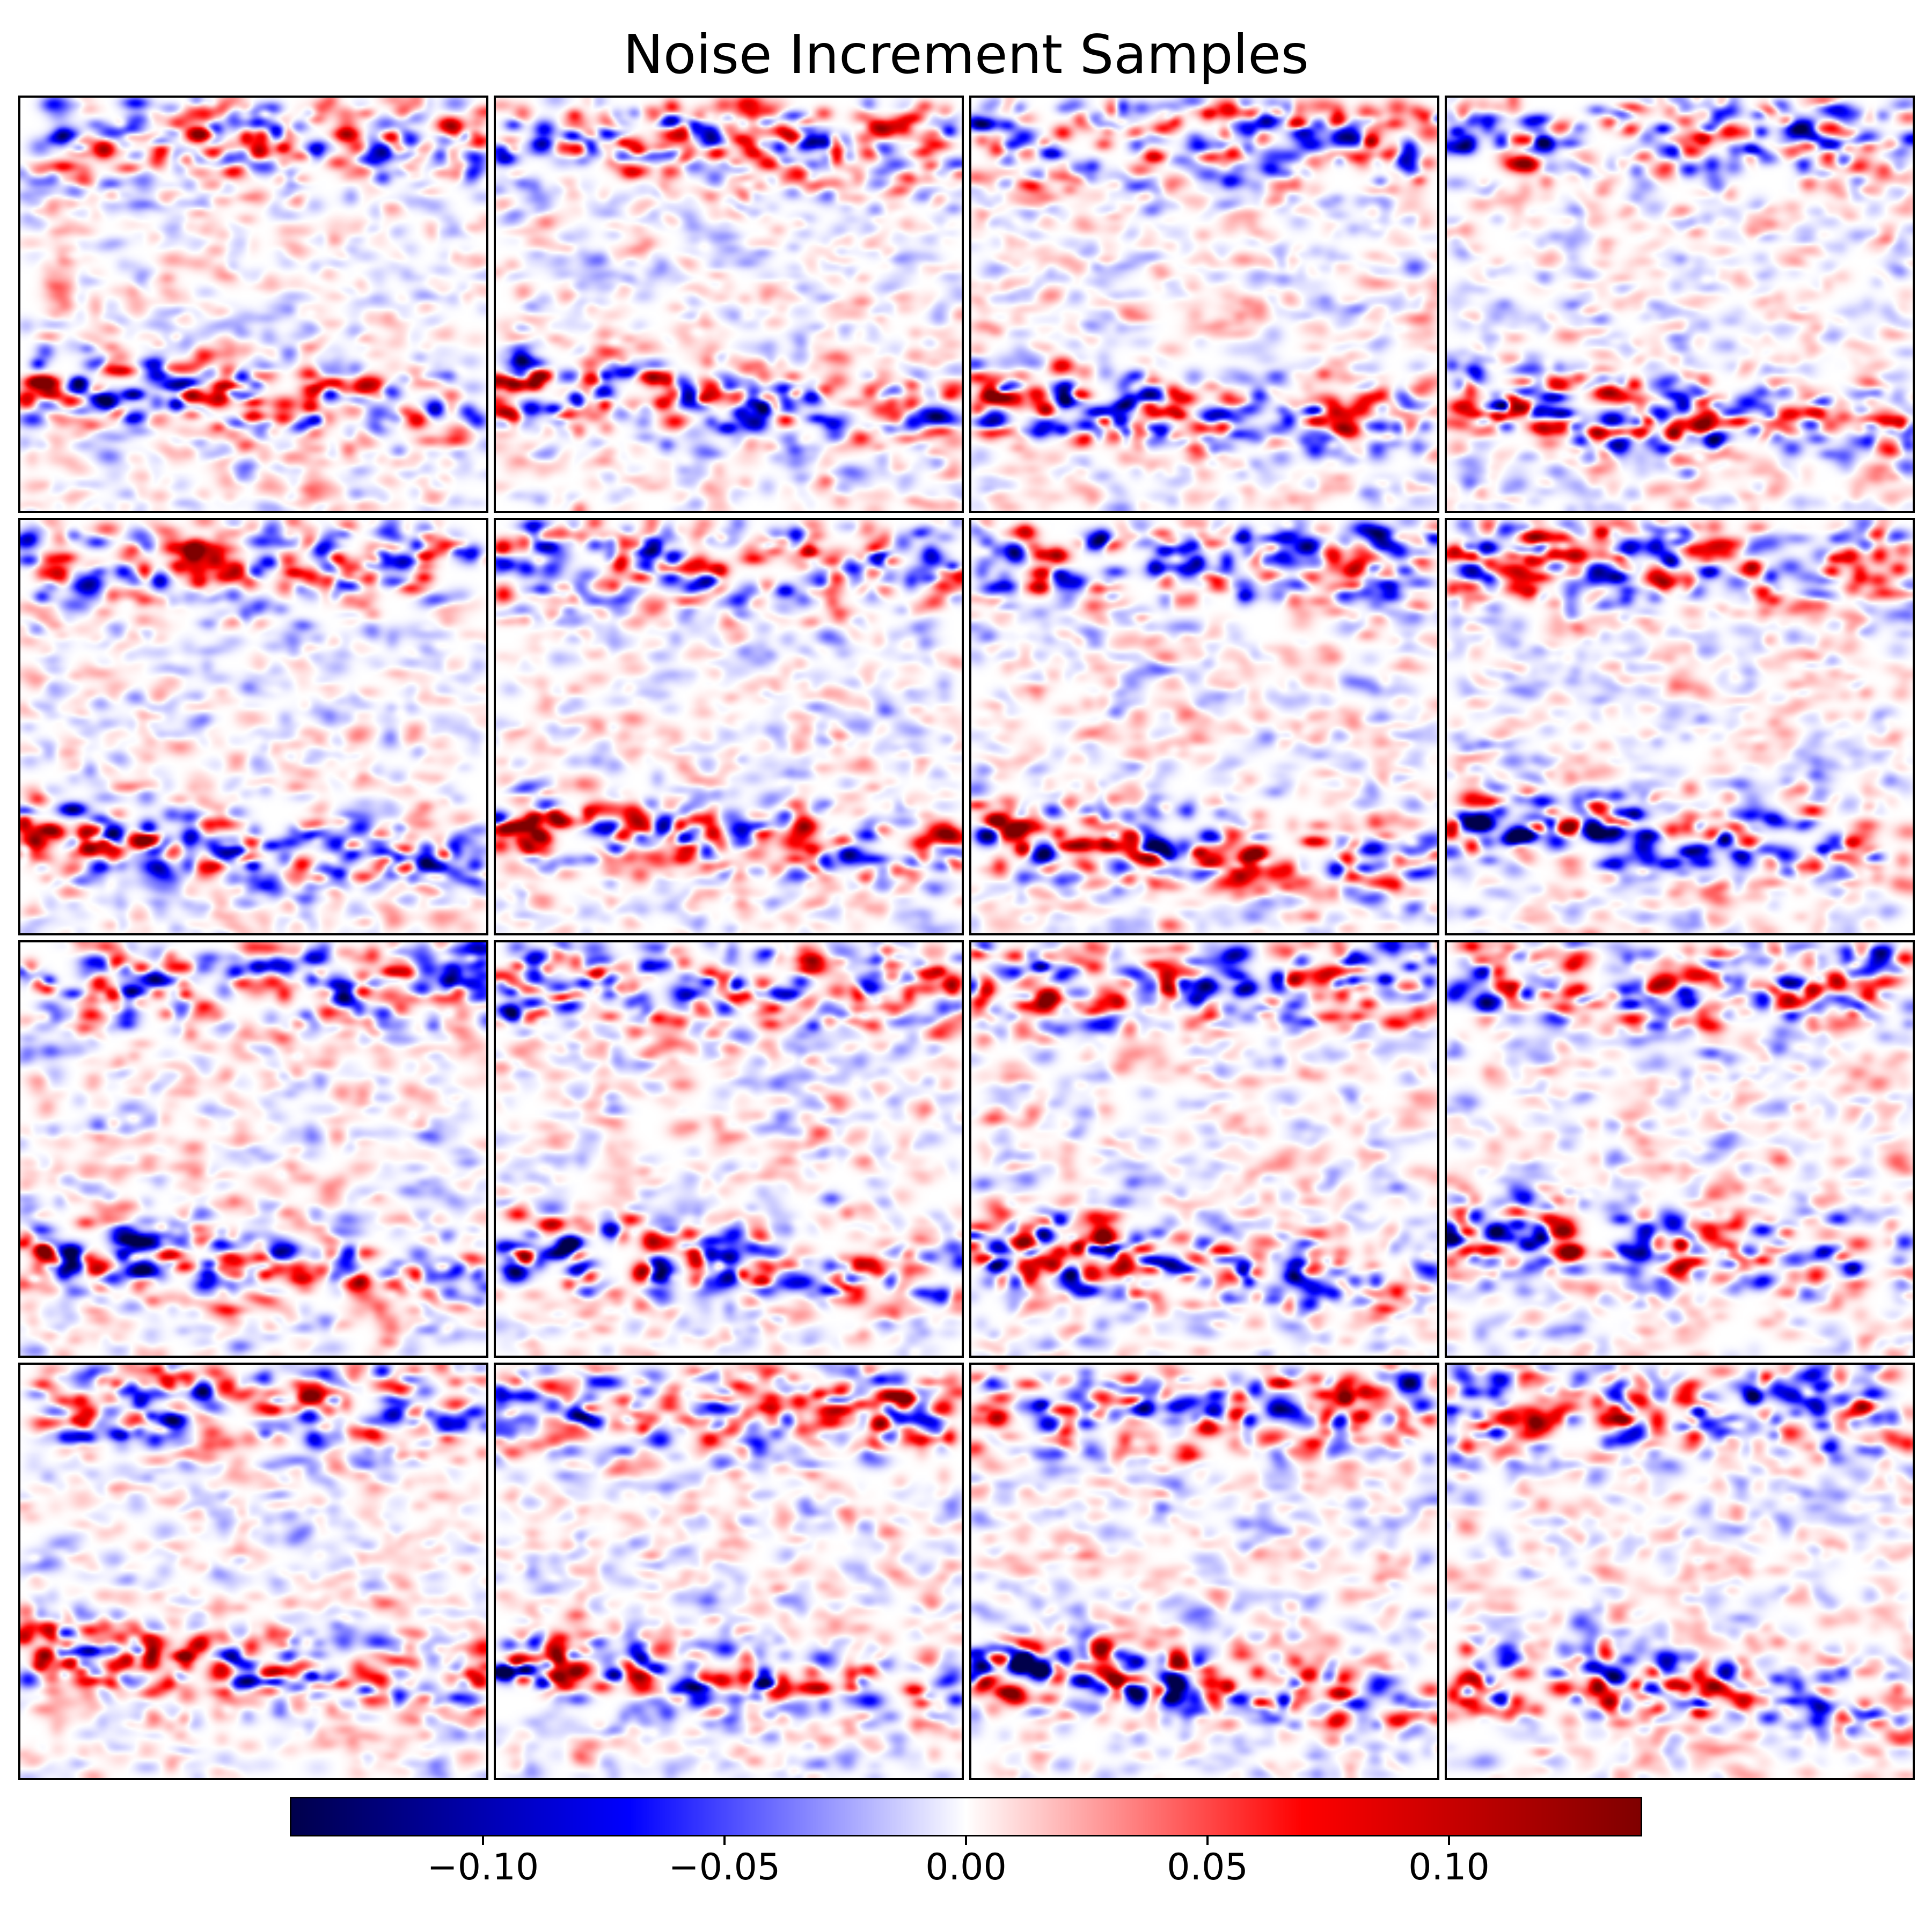 The image size is (1932, 1932). What do you see at coordinates (483, 1867) in the screenshot?
I see `colorbar-tick-label: −0.10` at bounding box center [483, 1867].